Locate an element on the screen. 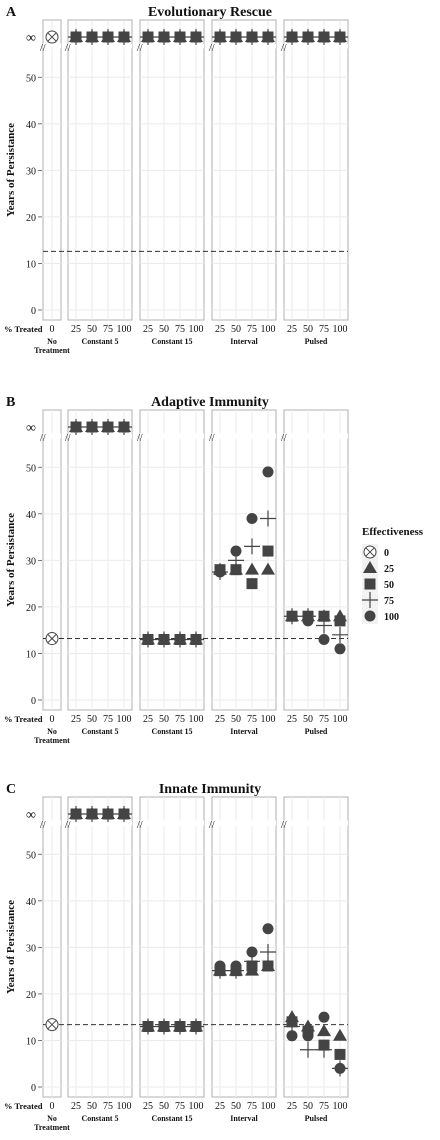  marker-square is located at coordinates (236, 570).